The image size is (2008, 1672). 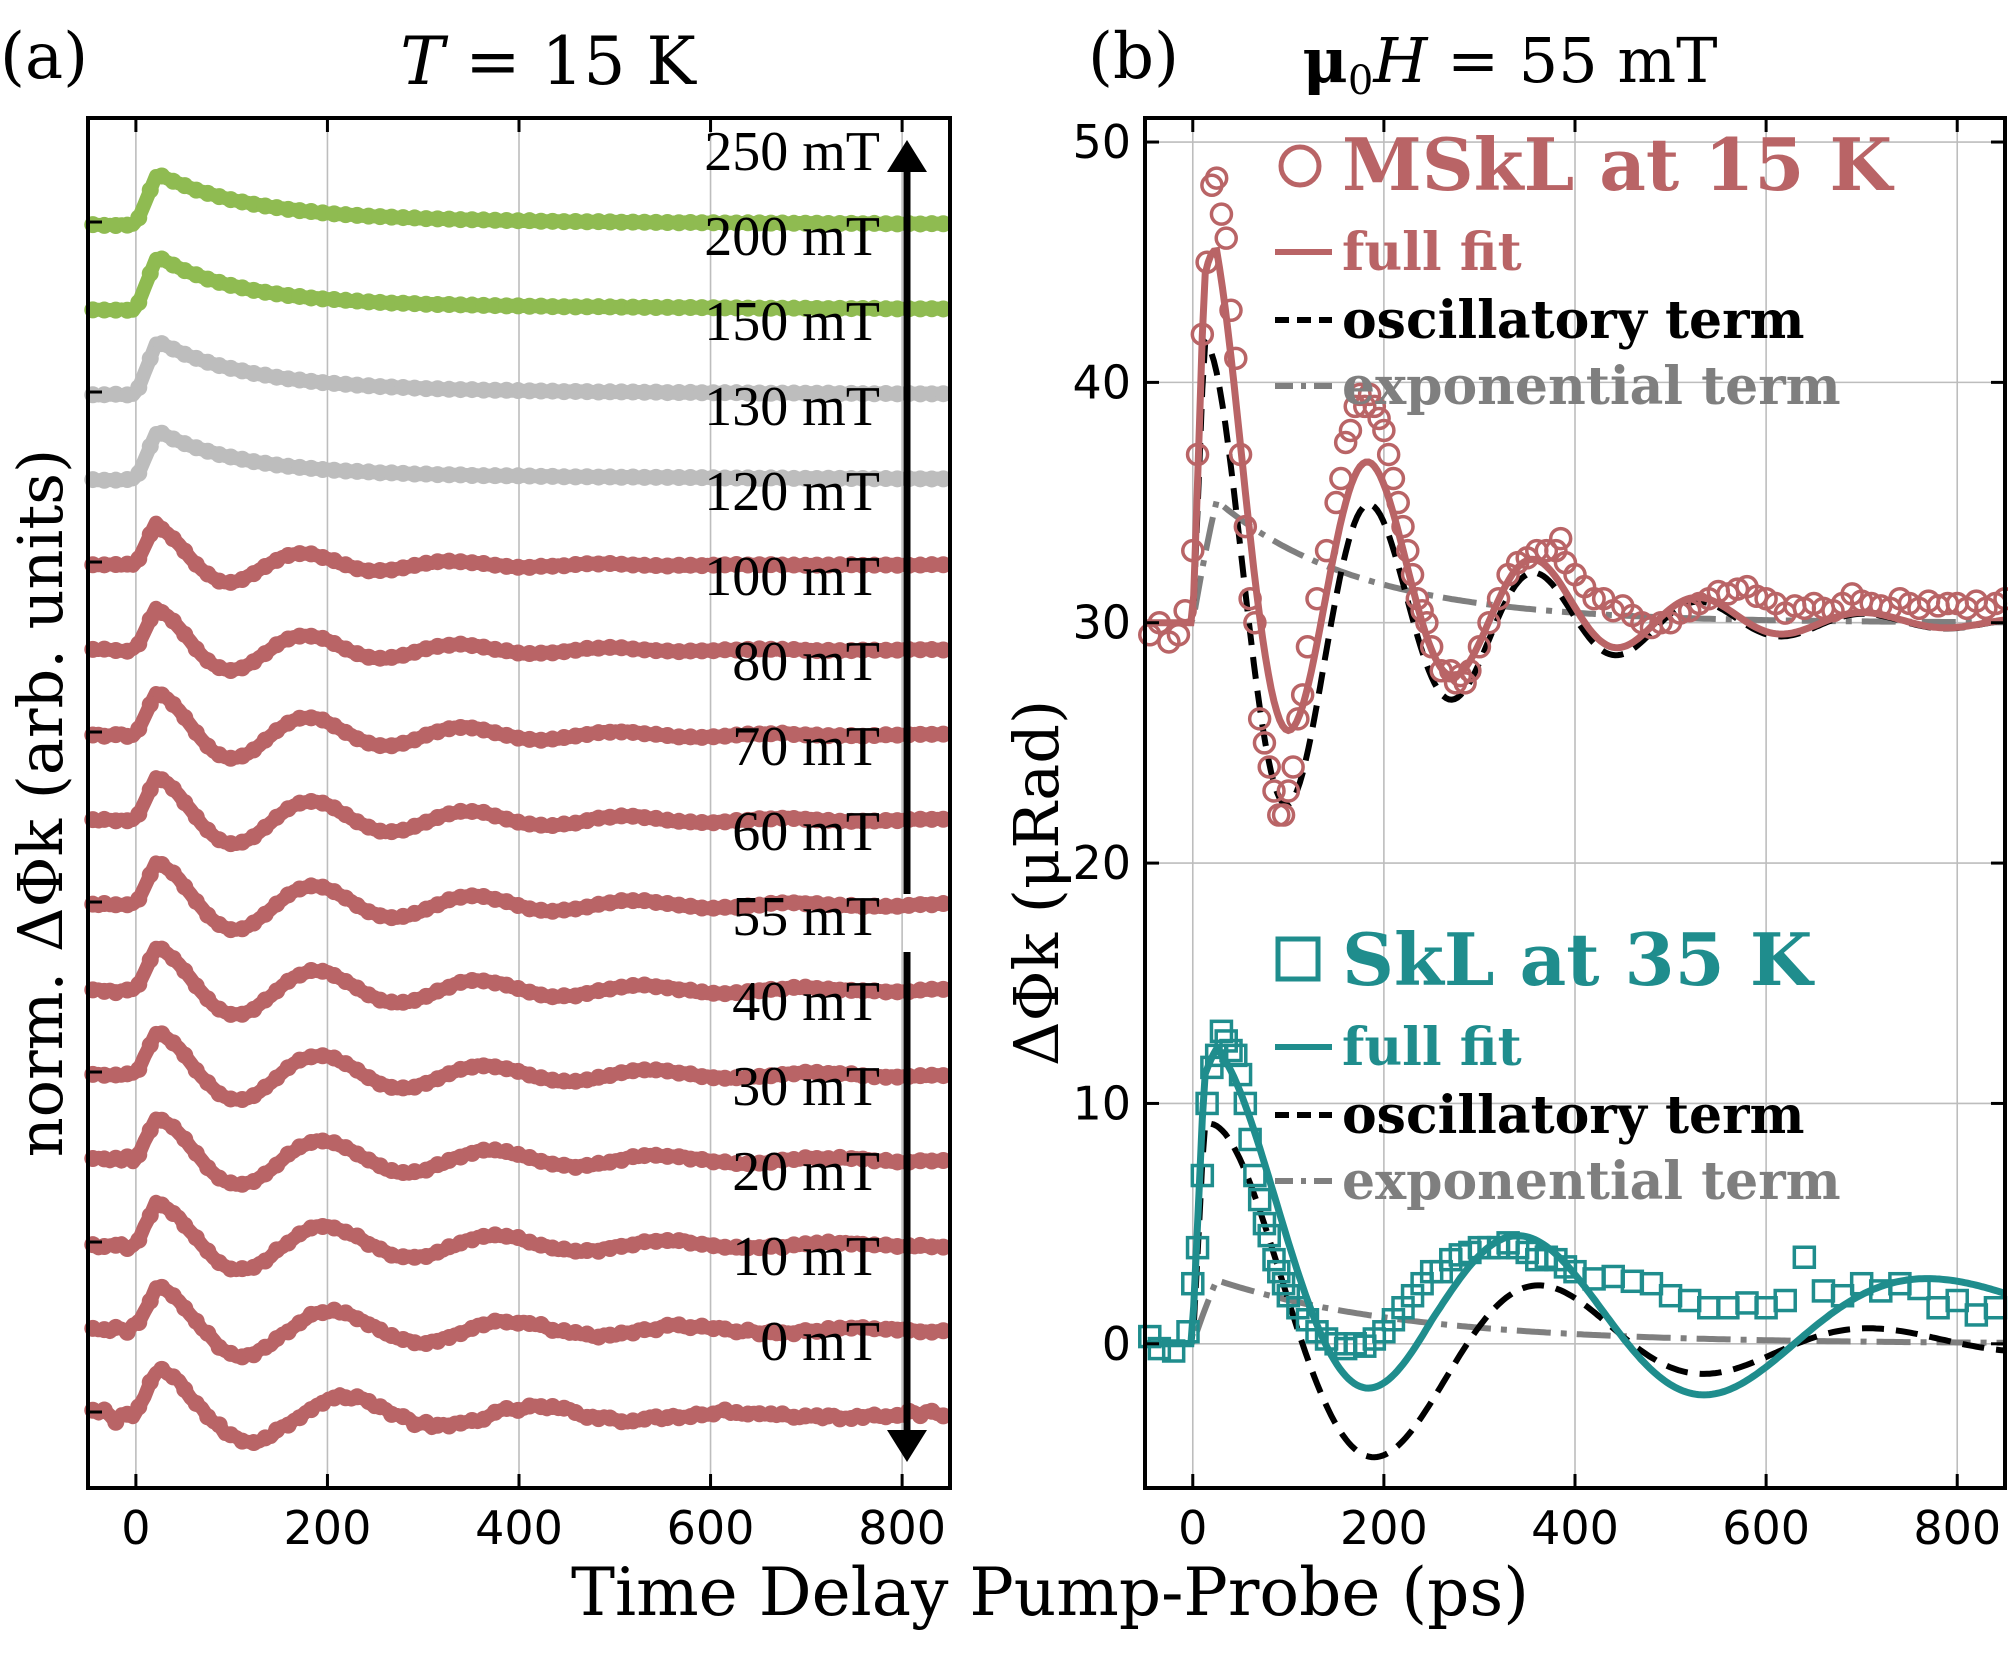 I want to click on x-tick-label: 600, so click(x=711, y=1528).